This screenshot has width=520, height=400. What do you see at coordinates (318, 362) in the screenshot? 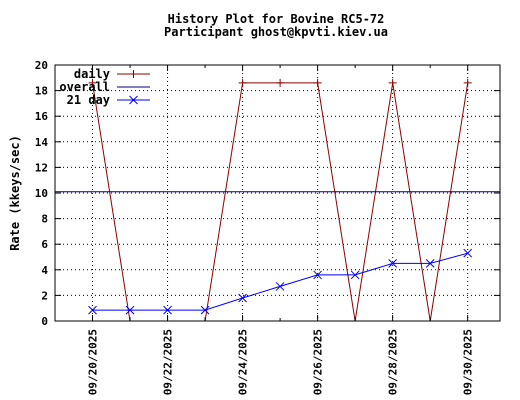
I see `x-tick-label: 09/26/2025` at bounding box center [318, 362].